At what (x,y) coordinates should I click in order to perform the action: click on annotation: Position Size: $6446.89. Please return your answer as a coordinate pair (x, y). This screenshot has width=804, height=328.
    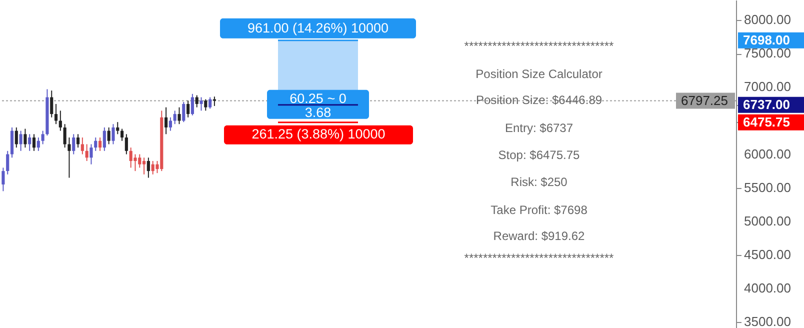
    Looking at the image, I should click on (539, 100).